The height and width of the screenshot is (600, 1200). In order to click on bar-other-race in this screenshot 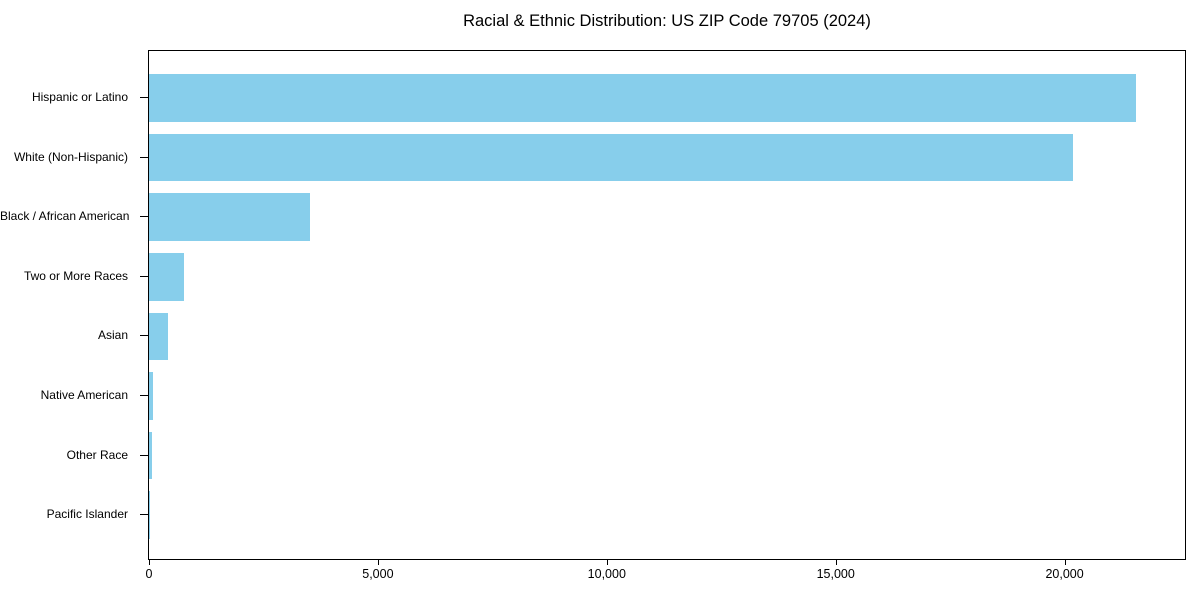, I will do `click(150, 455)`.